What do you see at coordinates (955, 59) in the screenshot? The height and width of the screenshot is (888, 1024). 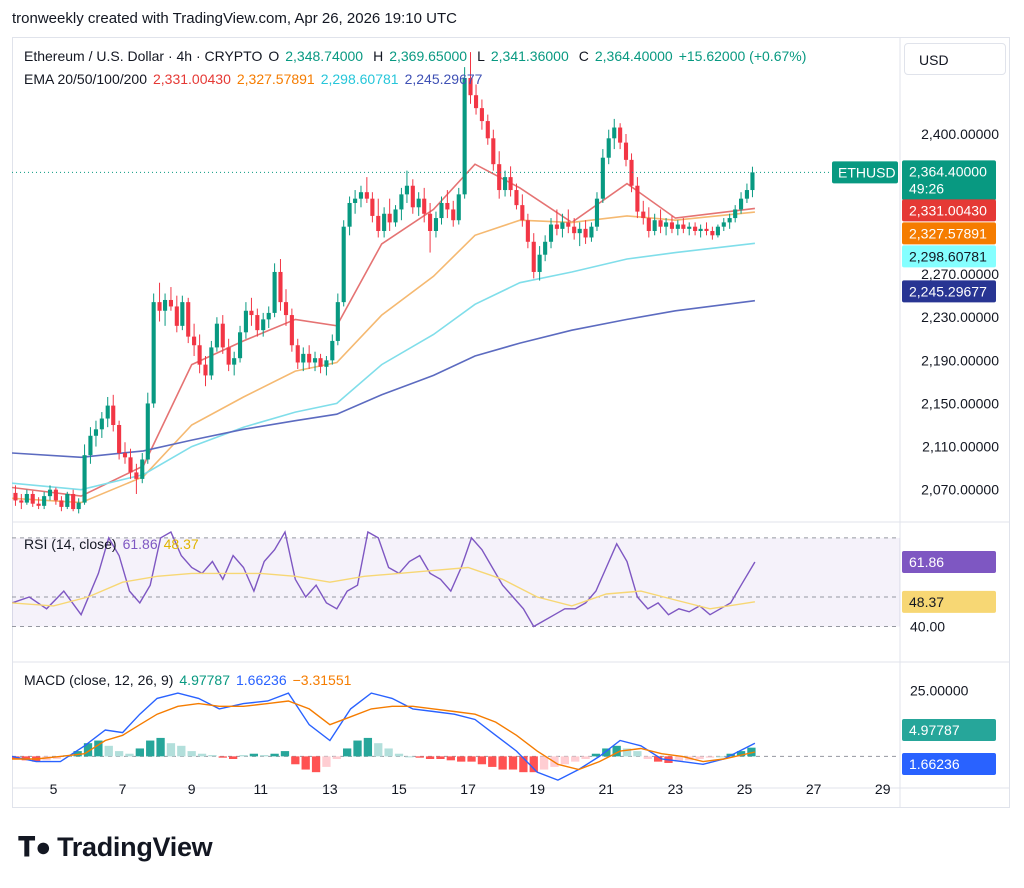 I see `currency-button: USD` at bounding box center [955, 59].